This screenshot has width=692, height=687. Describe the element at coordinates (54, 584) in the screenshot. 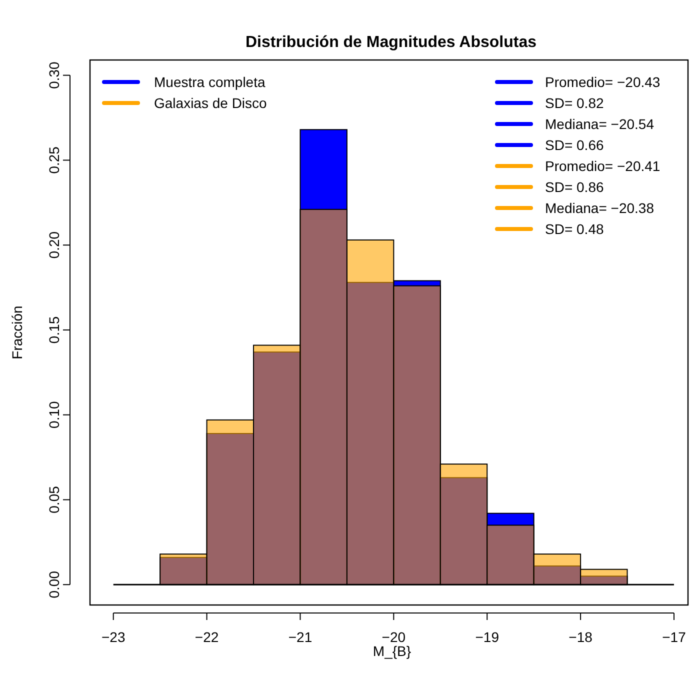

I see `y-tick-label: 0.00` at that location.